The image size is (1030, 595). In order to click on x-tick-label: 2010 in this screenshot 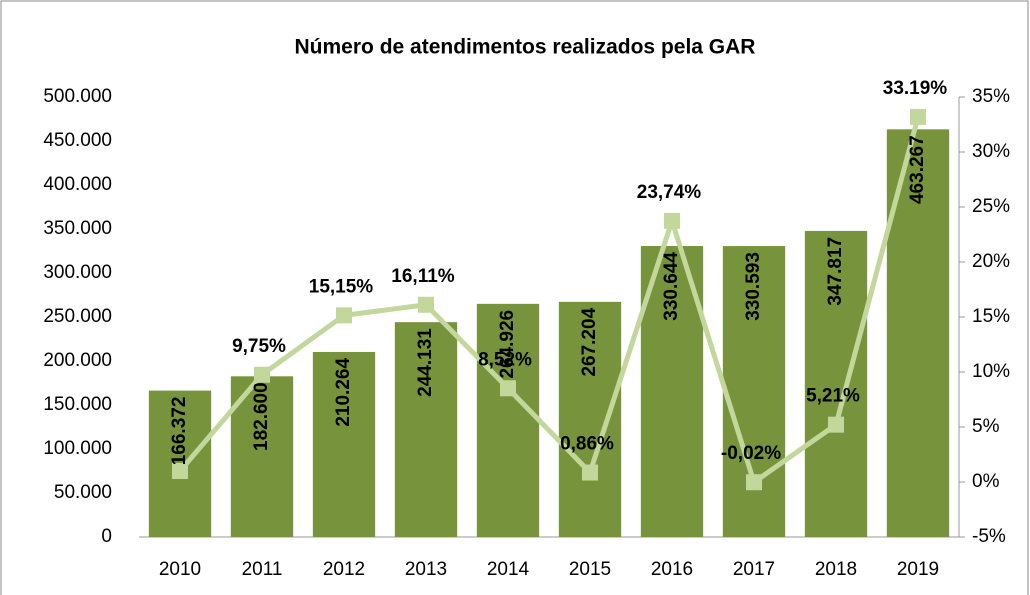, I will do `click(180, 569)`.